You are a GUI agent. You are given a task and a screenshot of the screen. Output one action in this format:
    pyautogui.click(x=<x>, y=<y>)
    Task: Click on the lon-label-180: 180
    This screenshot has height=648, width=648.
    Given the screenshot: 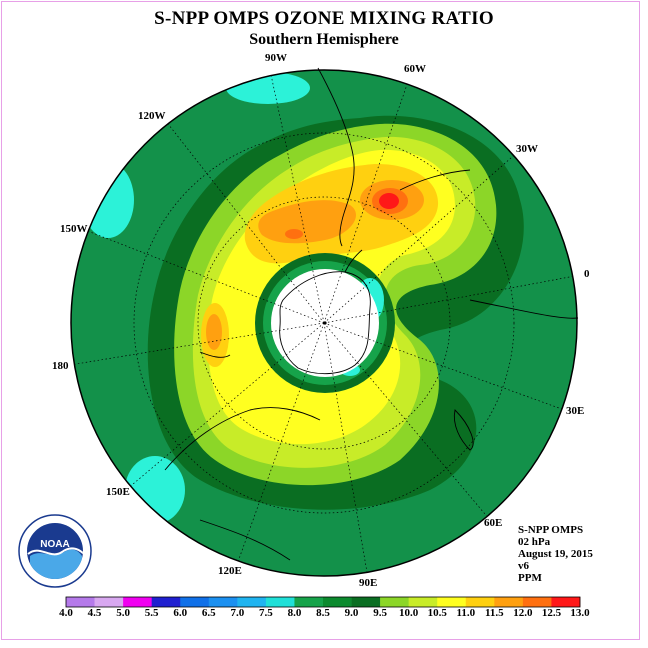 What is the action you would take?
    pyautogui.click(x=60, y=366)
    